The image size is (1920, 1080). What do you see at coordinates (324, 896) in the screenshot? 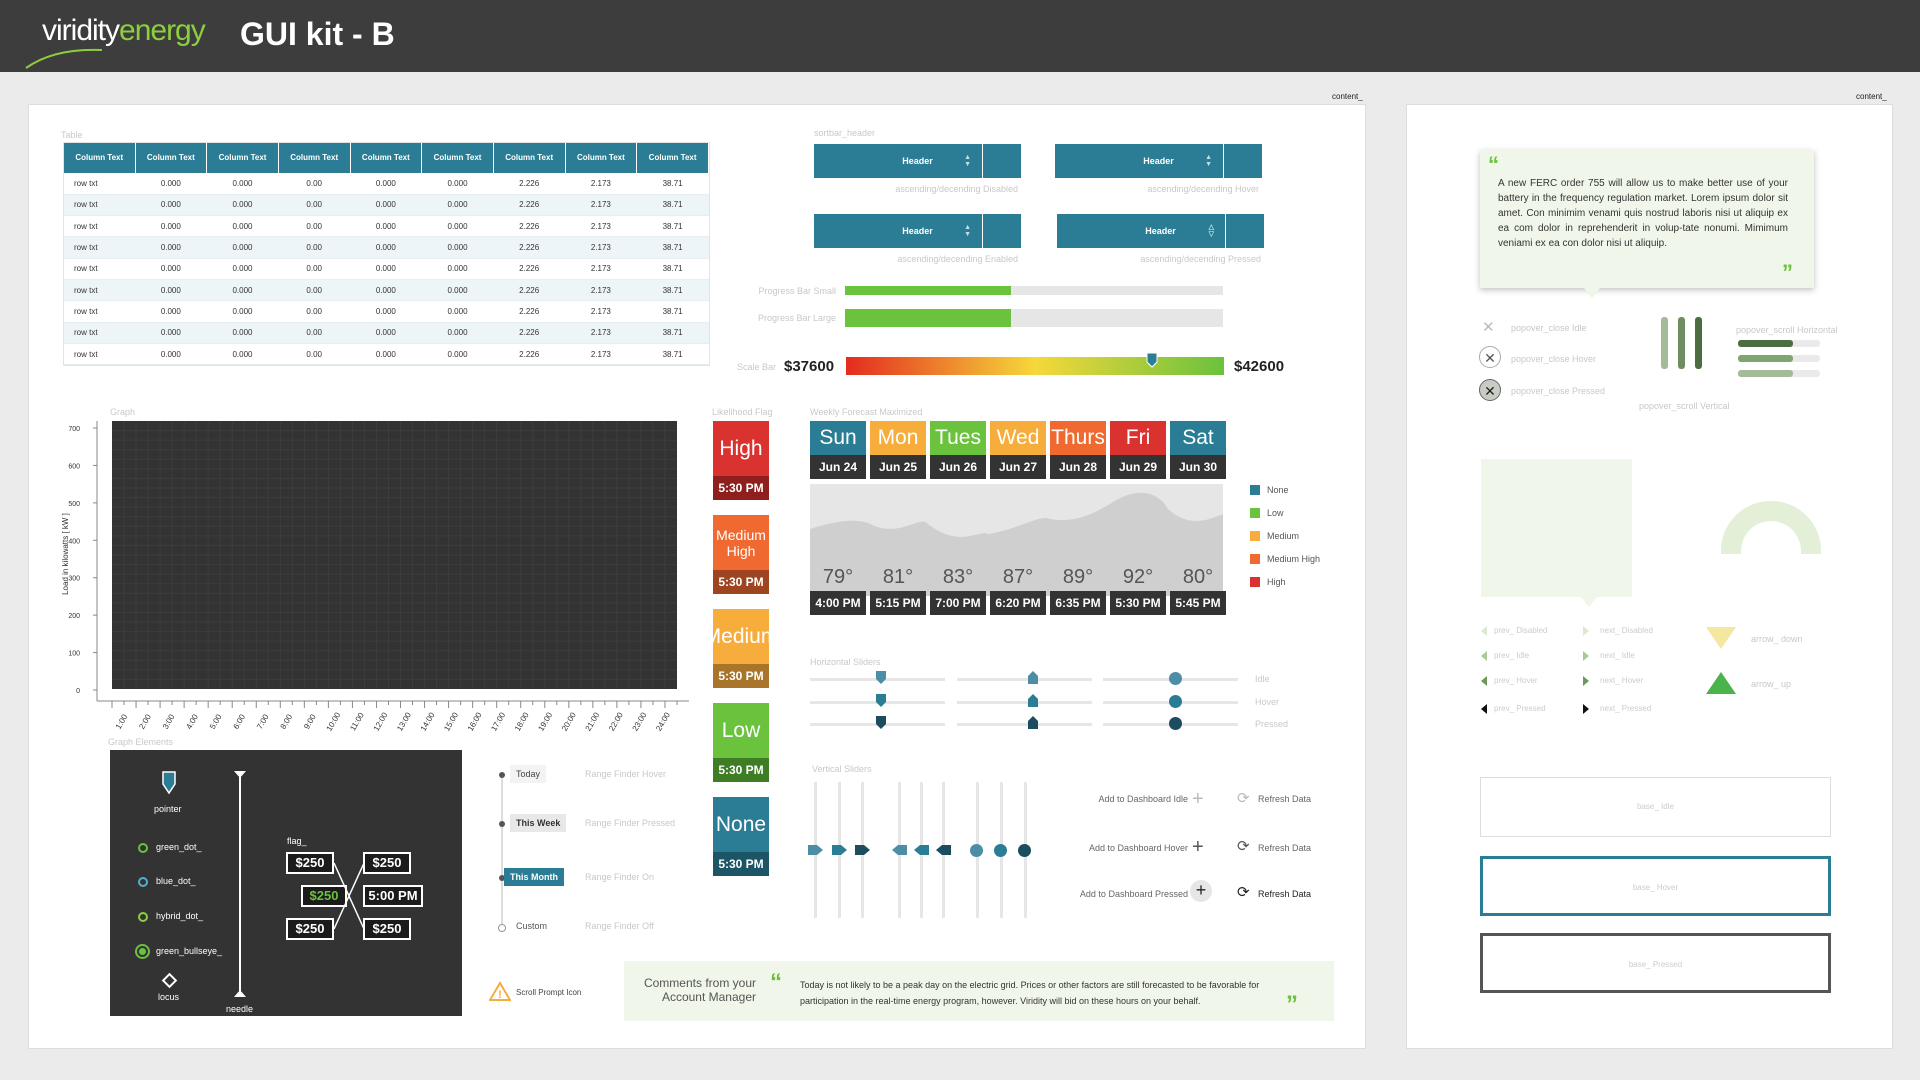
I see `price-flag-highlight: $250` at bounding box center [324, 896].